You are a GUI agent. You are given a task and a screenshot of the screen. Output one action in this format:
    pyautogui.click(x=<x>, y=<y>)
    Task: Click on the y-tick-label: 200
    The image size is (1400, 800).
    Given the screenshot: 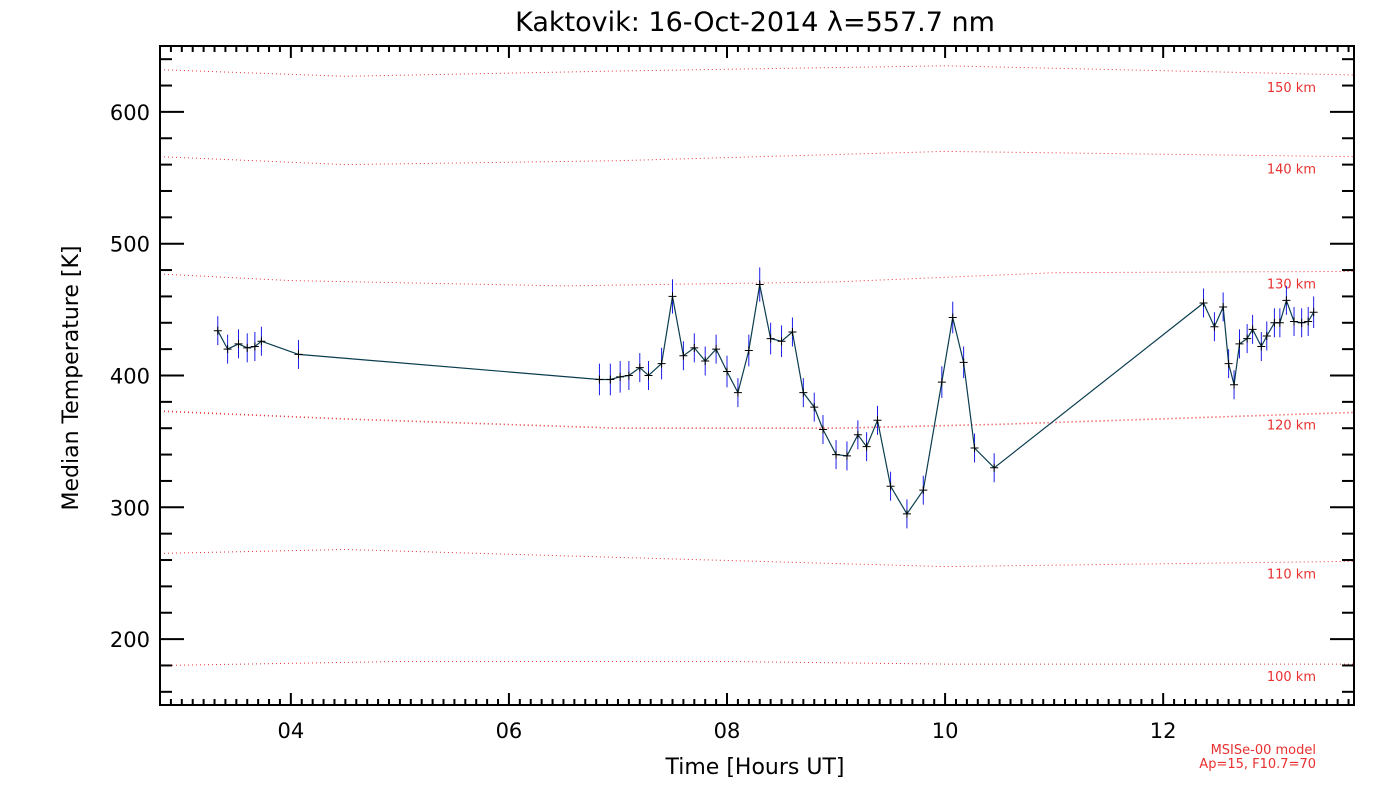 What is the action you would take?
    pyautogui.click(x=130, y=640)
    